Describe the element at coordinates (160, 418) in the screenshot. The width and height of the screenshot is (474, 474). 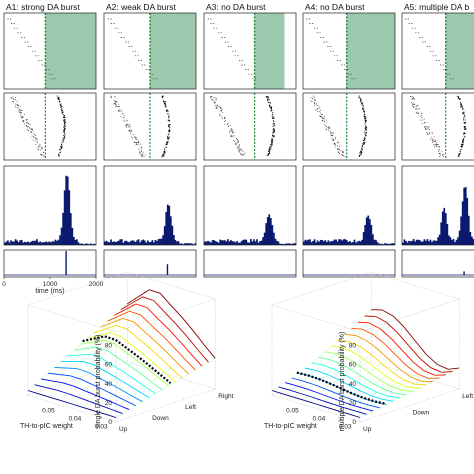
I see `y-tick-label: Down` at that location.